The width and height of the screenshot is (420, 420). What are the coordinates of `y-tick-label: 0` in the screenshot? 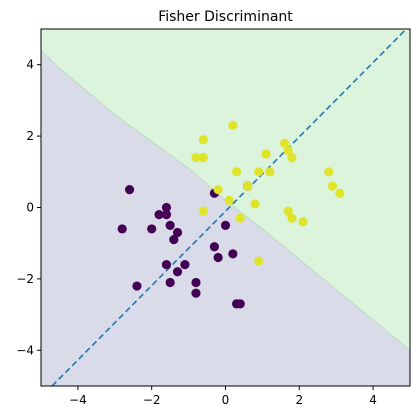 It's located at (30, 208).